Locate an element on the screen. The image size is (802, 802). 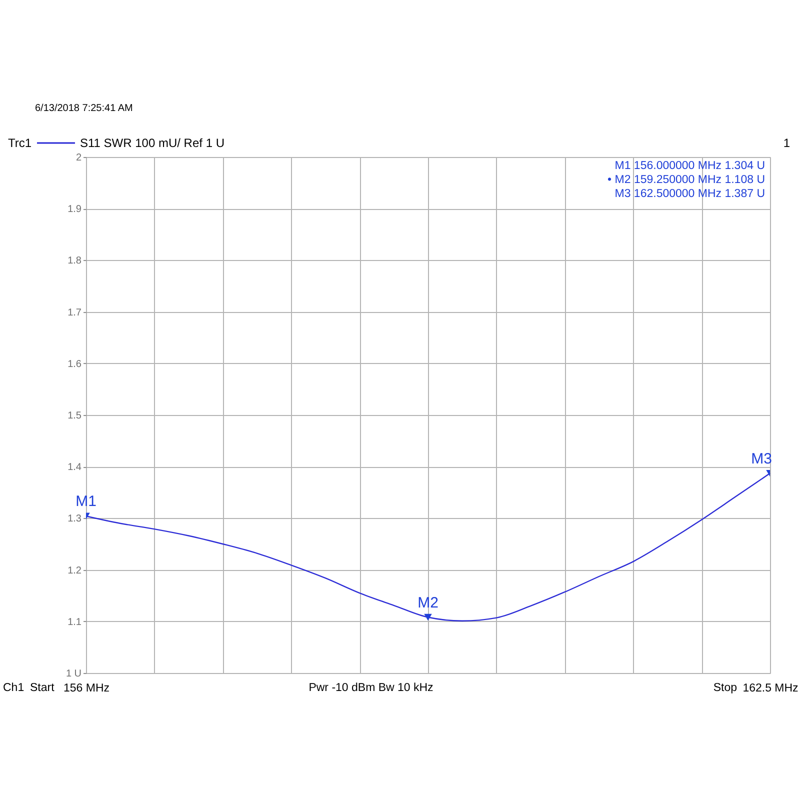
annotation: • M2 159.250000 MHz 1.108 U is located at coordinates (686, 180).